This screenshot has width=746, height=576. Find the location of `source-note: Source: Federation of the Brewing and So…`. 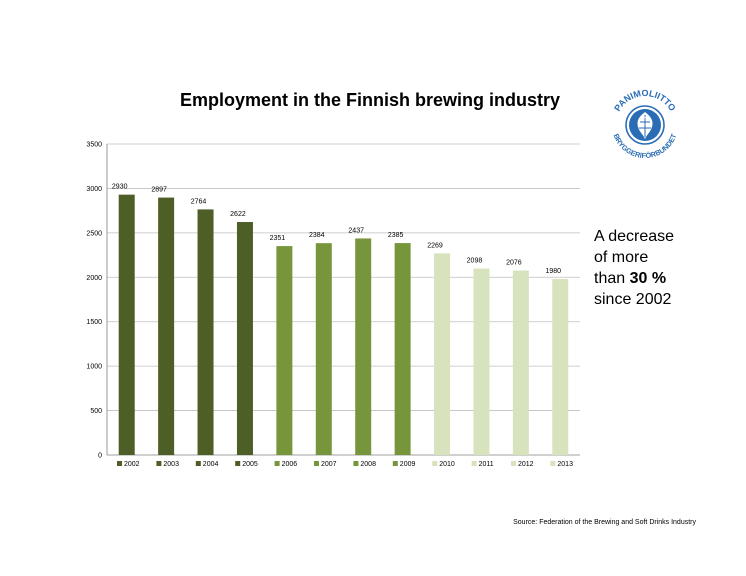

source-note: Source: Federation of the Brewing and So… is located at coordinates (604, 522).